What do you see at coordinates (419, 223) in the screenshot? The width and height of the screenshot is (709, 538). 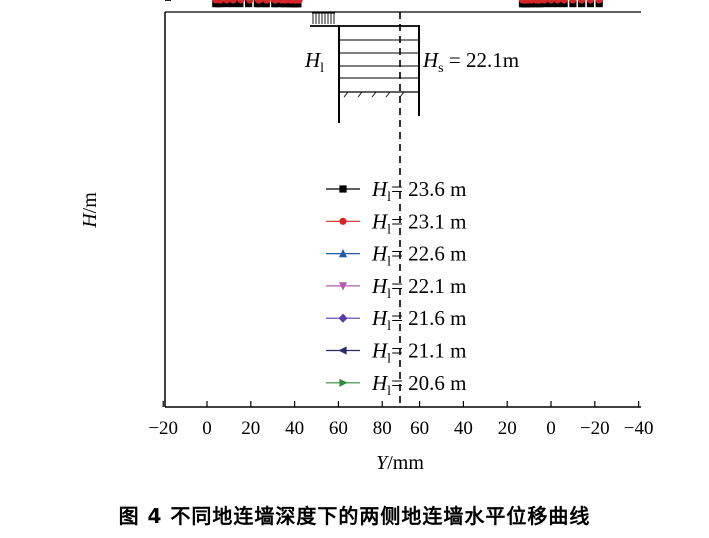 I see `legend-label: Hl= 23.1 m` at bounding box center [419, 223].